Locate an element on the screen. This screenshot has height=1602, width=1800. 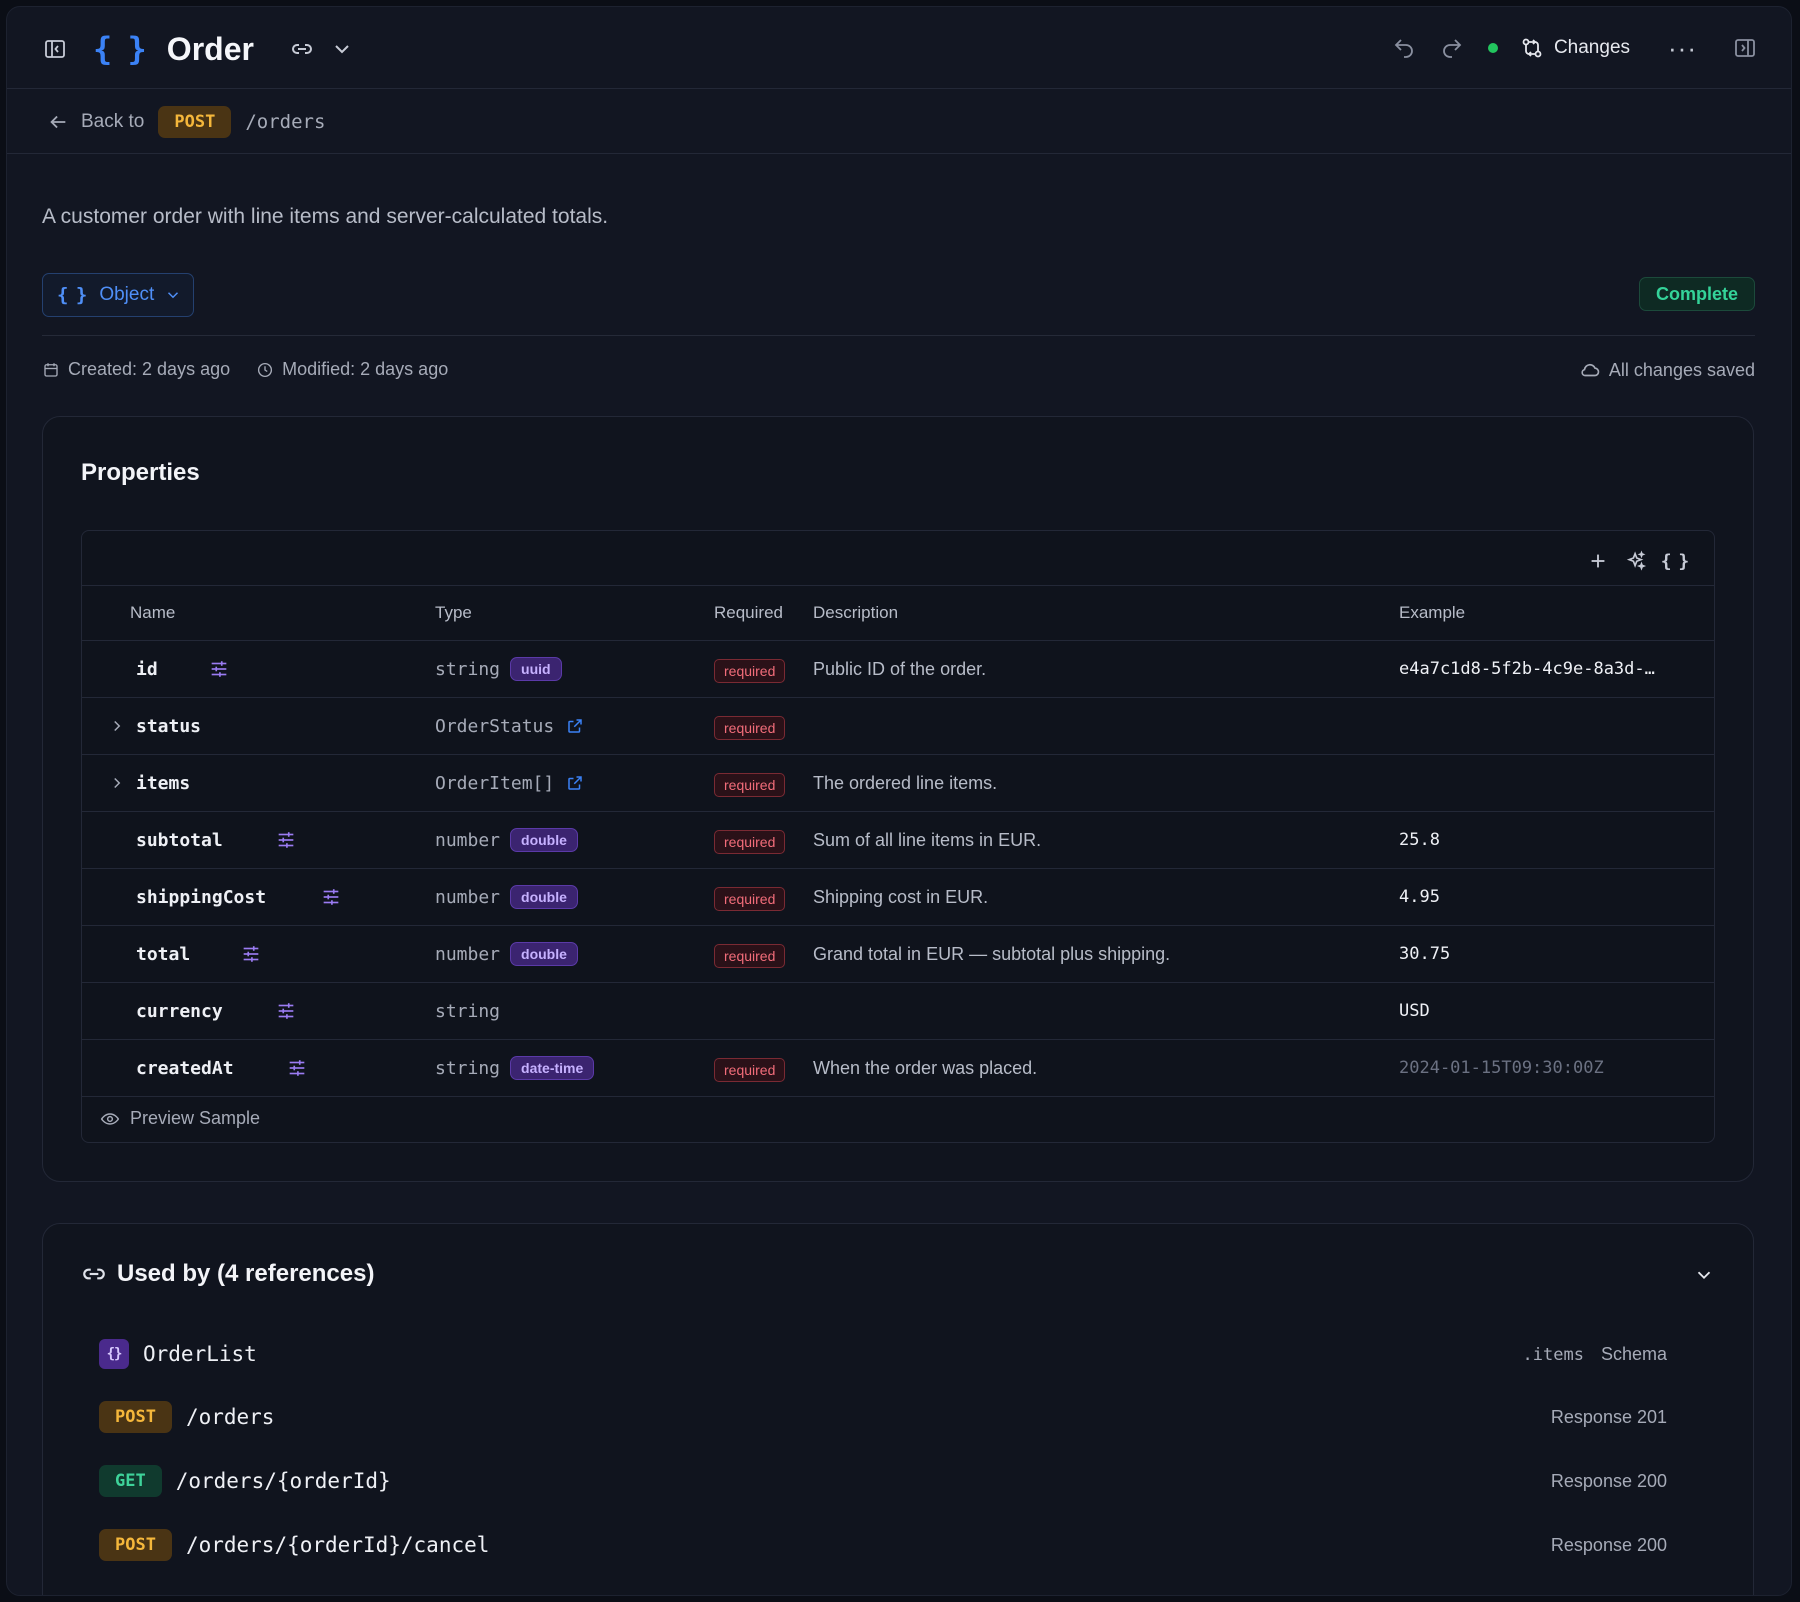
property-example: 30.75 is located at coordinates (1425, 954).